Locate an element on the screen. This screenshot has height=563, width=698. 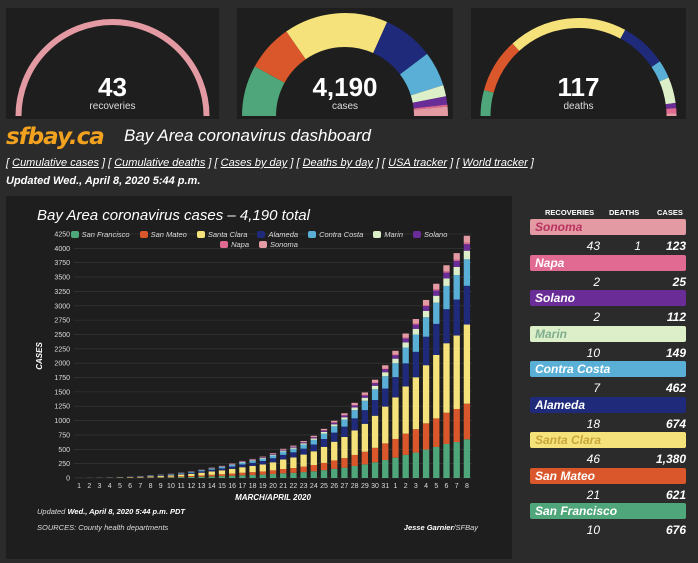
credit-author: Jesse Garnier is located at coordinates (428, 527).